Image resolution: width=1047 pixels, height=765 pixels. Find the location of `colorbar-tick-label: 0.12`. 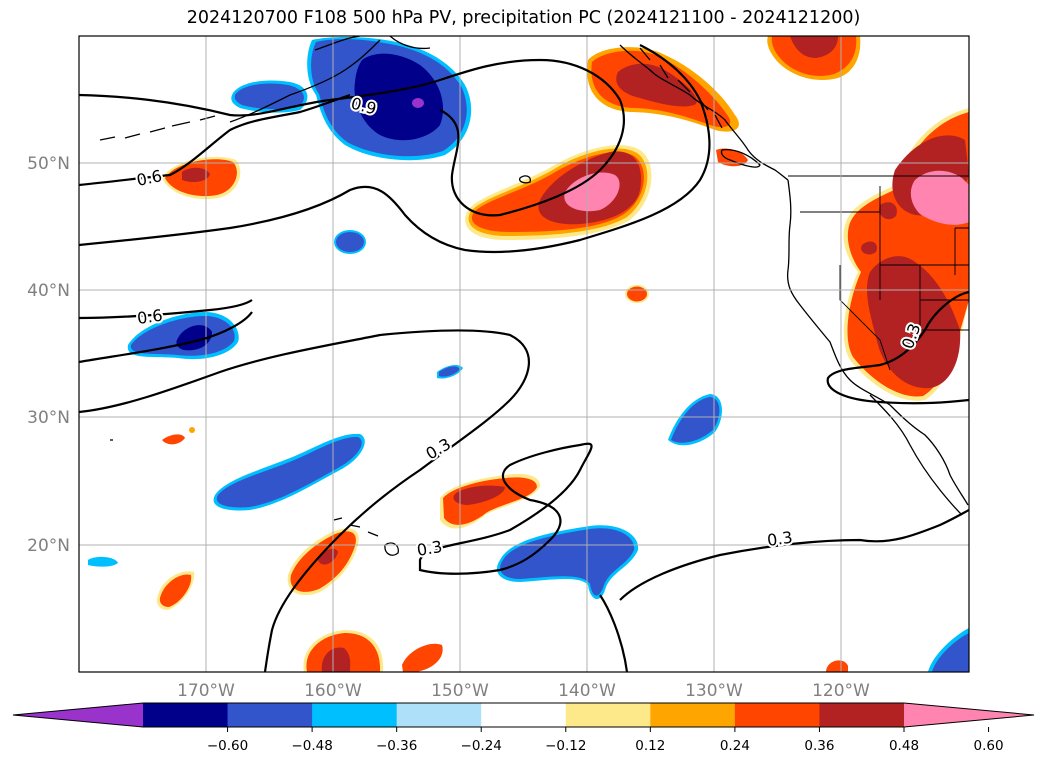

colorbar-tick-label: 0.12 is located at coordinates (650, 746).